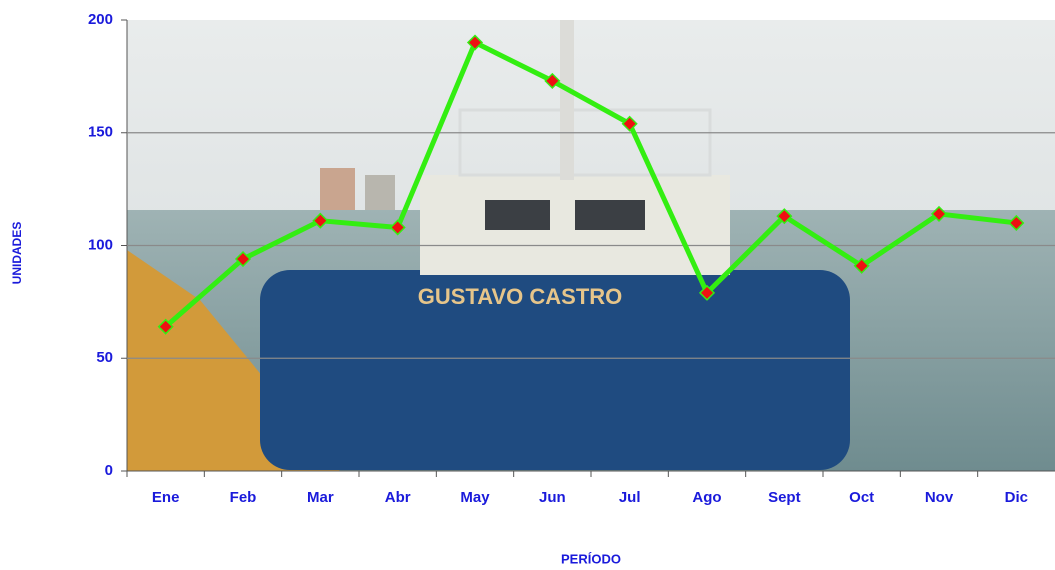  What do you see at coordinates (100, 244) in the screenshot?
I see `y-tick-label: 100` at bounding box center [100, 244].